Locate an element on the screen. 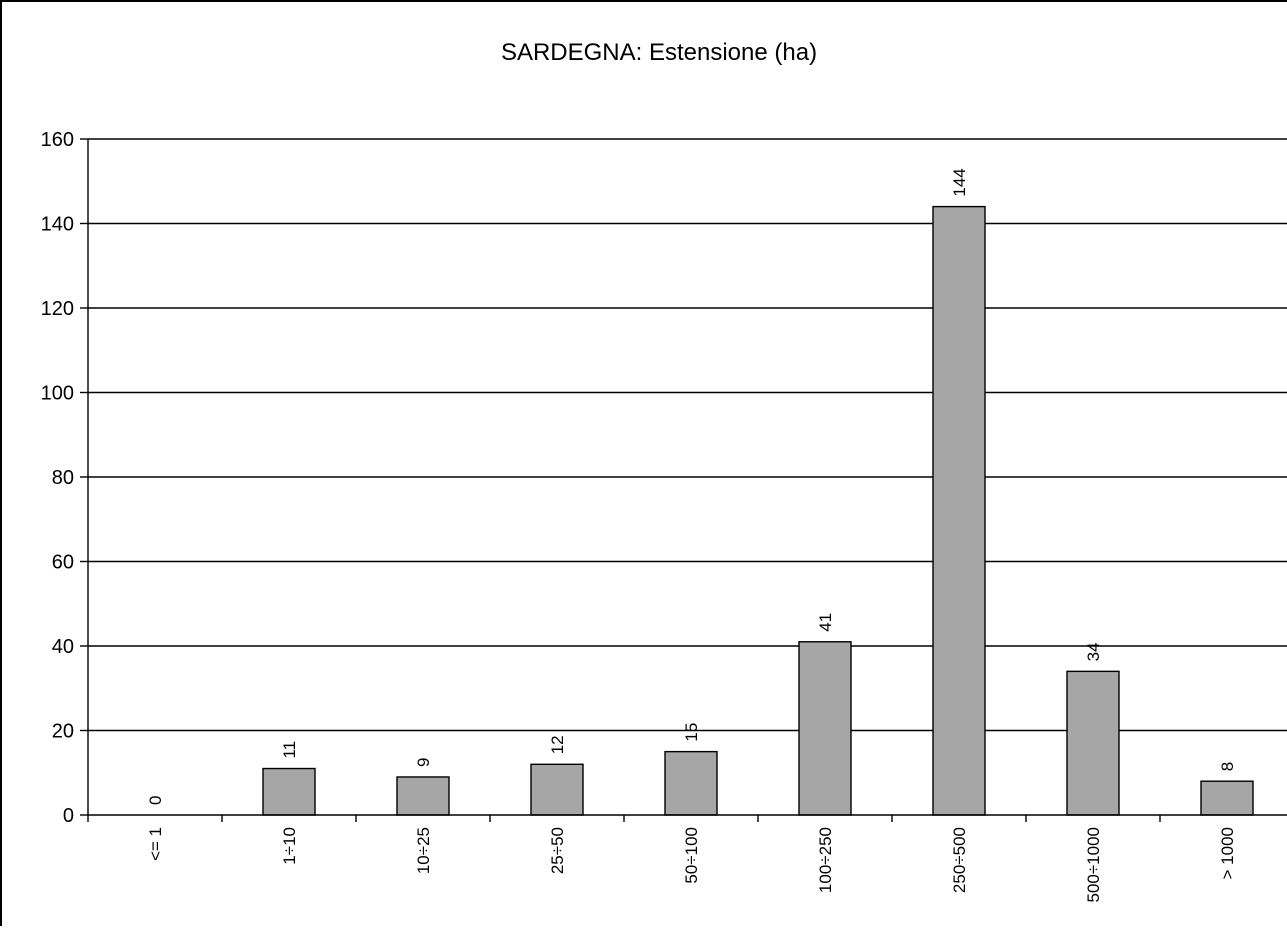 The width and height of the screenshot is (1287, 928). data-label: 12 is located at coordinates (557, 744).